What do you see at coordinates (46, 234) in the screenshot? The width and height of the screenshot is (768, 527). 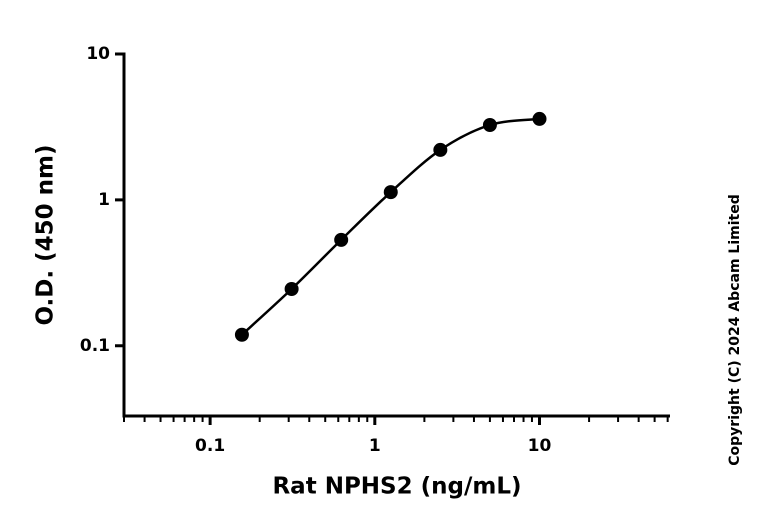 I see `y-axis-title: O.D. (450 nm)` at bounding box center [46, 234].